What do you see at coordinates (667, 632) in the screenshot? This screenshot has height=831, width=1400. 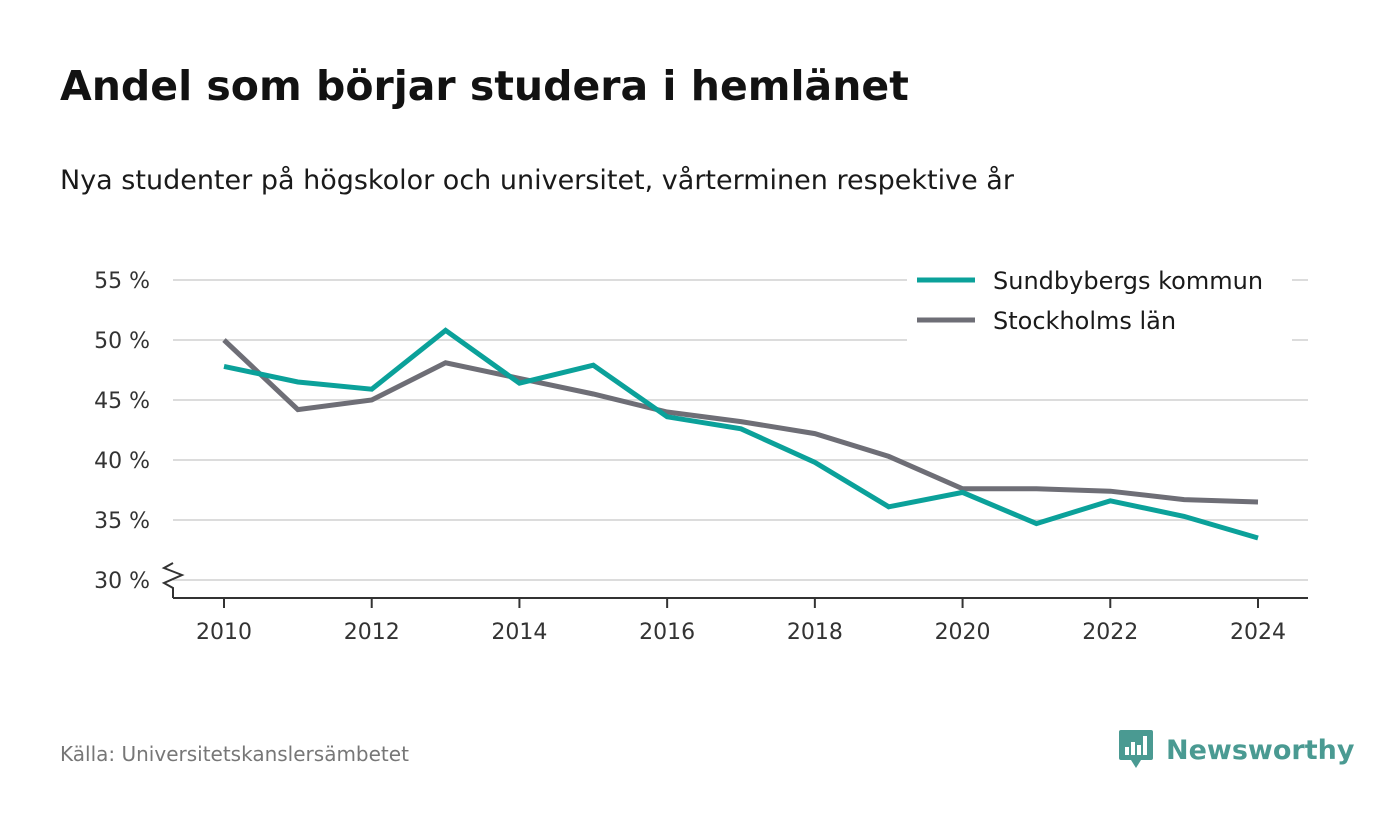 I see `x-tick-label-2016: 2016` at bounding box center [667, 632].